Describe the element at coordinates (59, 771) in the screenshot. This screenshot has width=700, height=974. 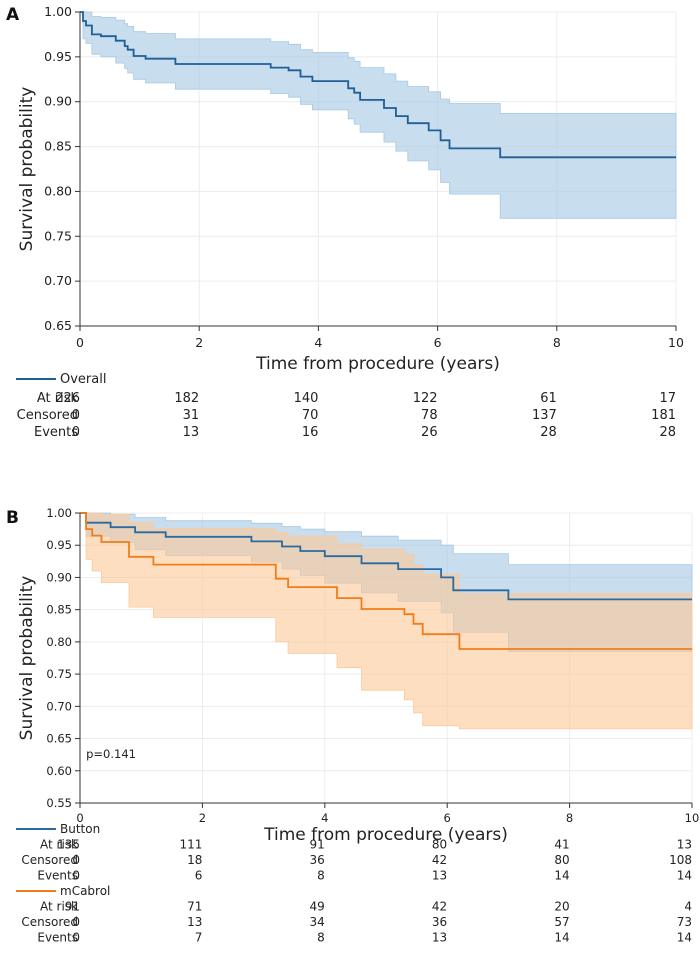
I see `y-tick-label: 0.60` at that location.